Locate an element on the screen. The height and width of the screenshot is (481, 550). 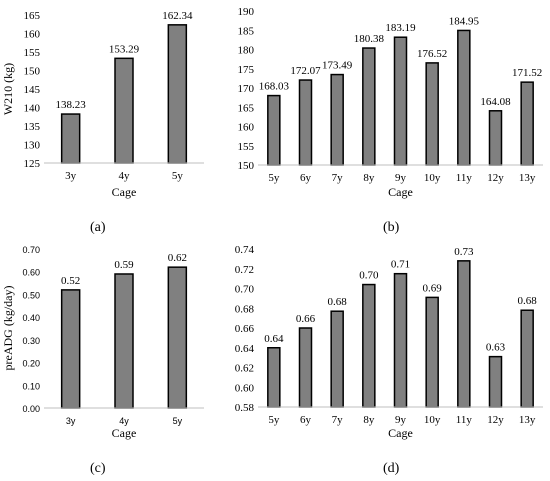
y-tick-label: 125 is located at coordinates (32, 164).